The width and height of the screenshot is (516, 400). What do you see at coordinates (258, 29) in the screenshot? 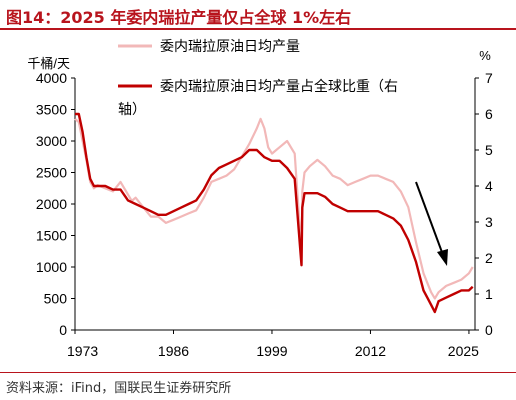
I see `title-rule` at bounding box center [258, 29].